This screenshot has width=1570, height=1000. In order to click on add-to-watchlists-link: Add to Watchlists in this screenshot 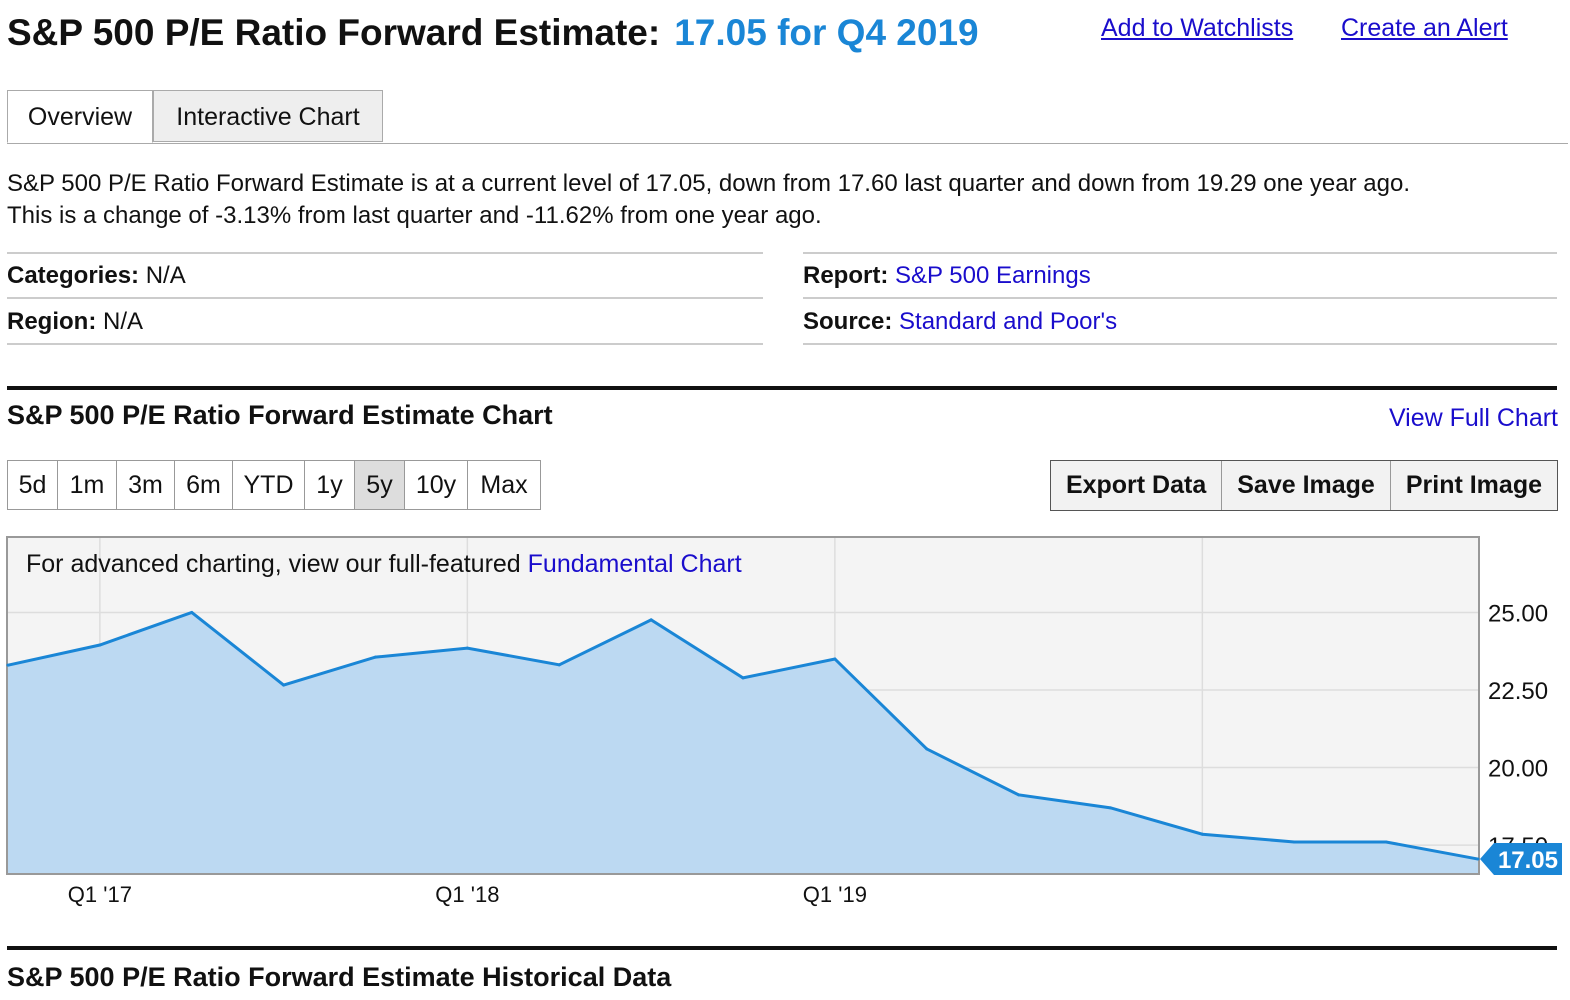, I will do `click(1197, 28)`.